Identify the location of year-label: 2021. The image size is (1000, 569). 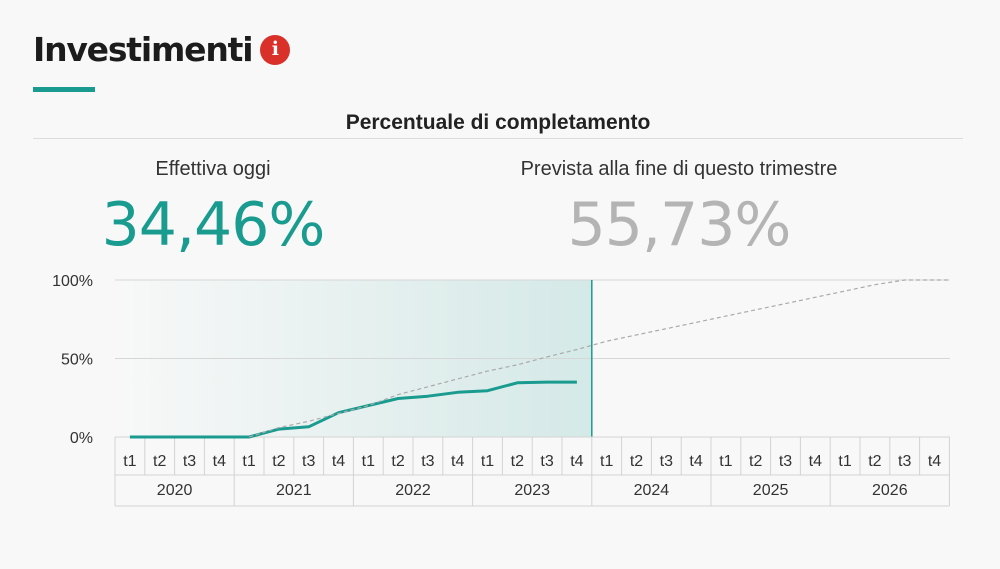
(294, 490).